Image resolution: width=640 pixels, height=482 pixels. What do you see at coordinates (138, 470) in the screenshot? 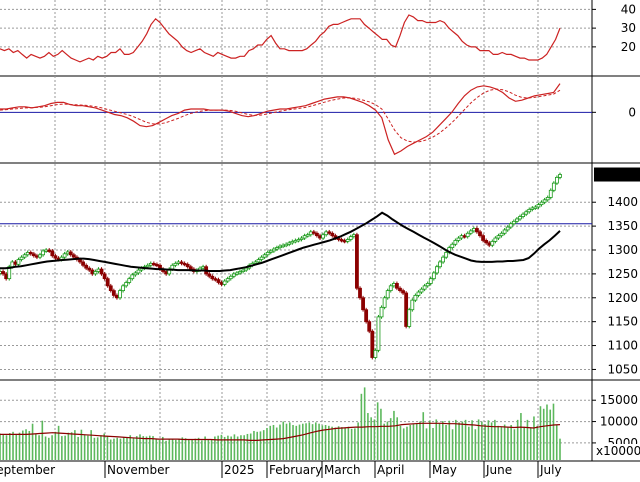
I see `x-label-1: November` at bounding box center [138, 470].